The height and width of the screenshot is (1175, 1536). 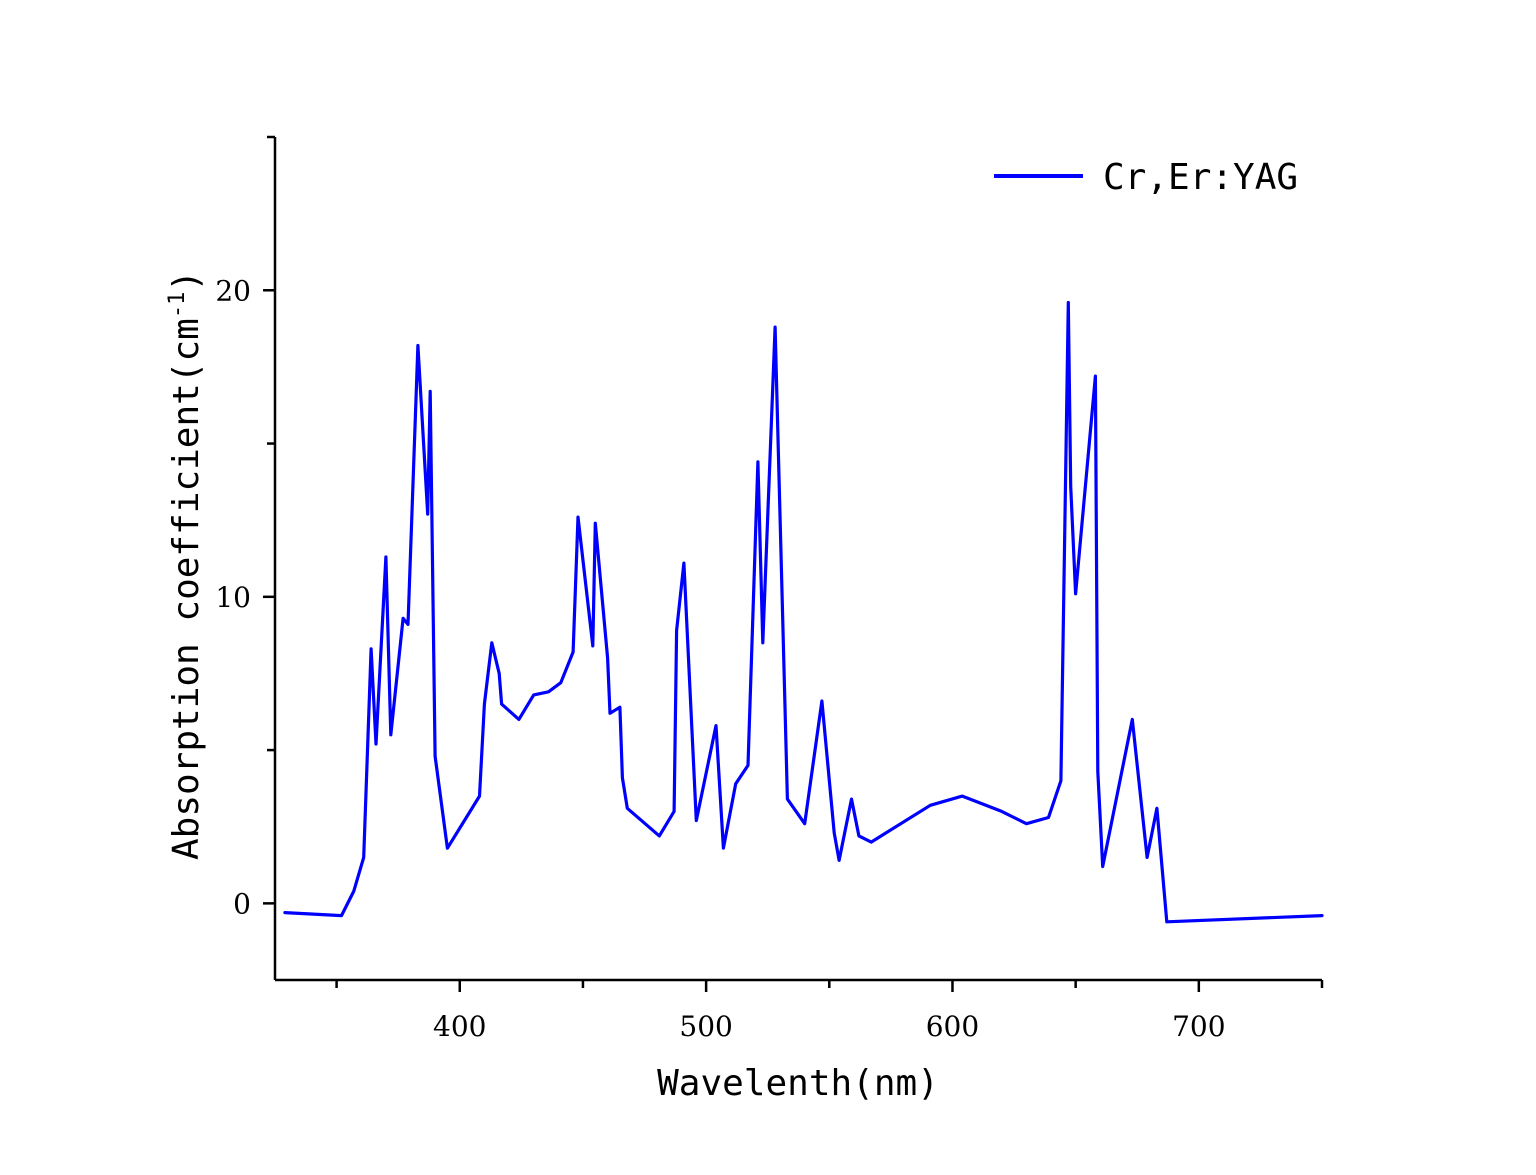 What do you see at coordinates (177, 305) in the screenshot?
I see `y-axis-title-sup: -1` at bounding box center [177, 305].